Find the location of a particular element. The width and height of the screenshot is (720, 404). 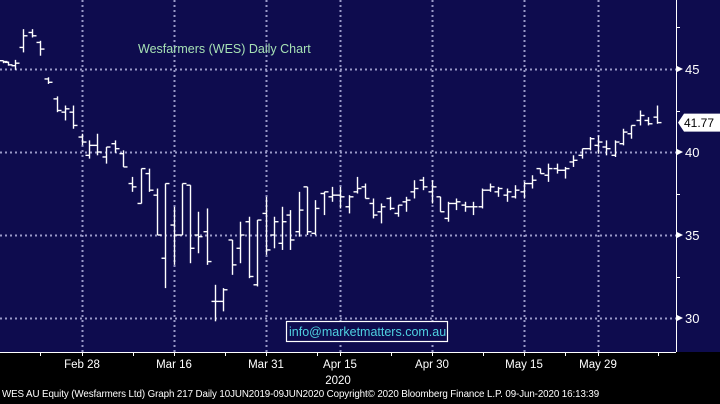

last-price-label: 41.77 is located at coordinates (699, 123).